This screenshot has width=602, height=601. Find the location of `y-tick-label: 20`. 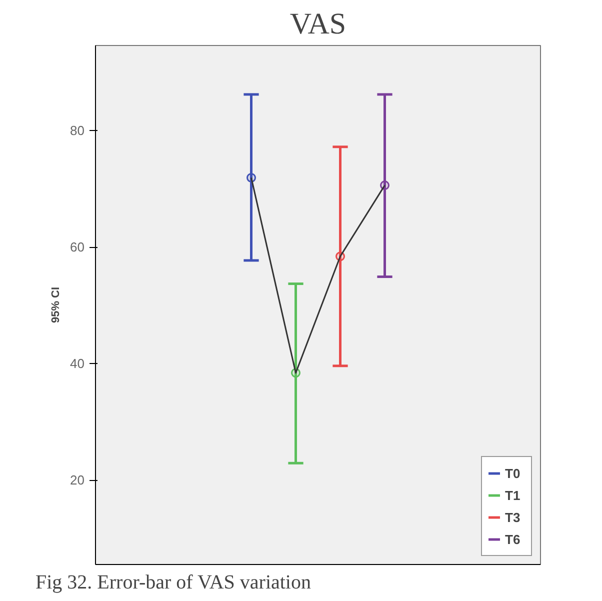

y-tick-label: 20 is located at coordinates (77, 480).